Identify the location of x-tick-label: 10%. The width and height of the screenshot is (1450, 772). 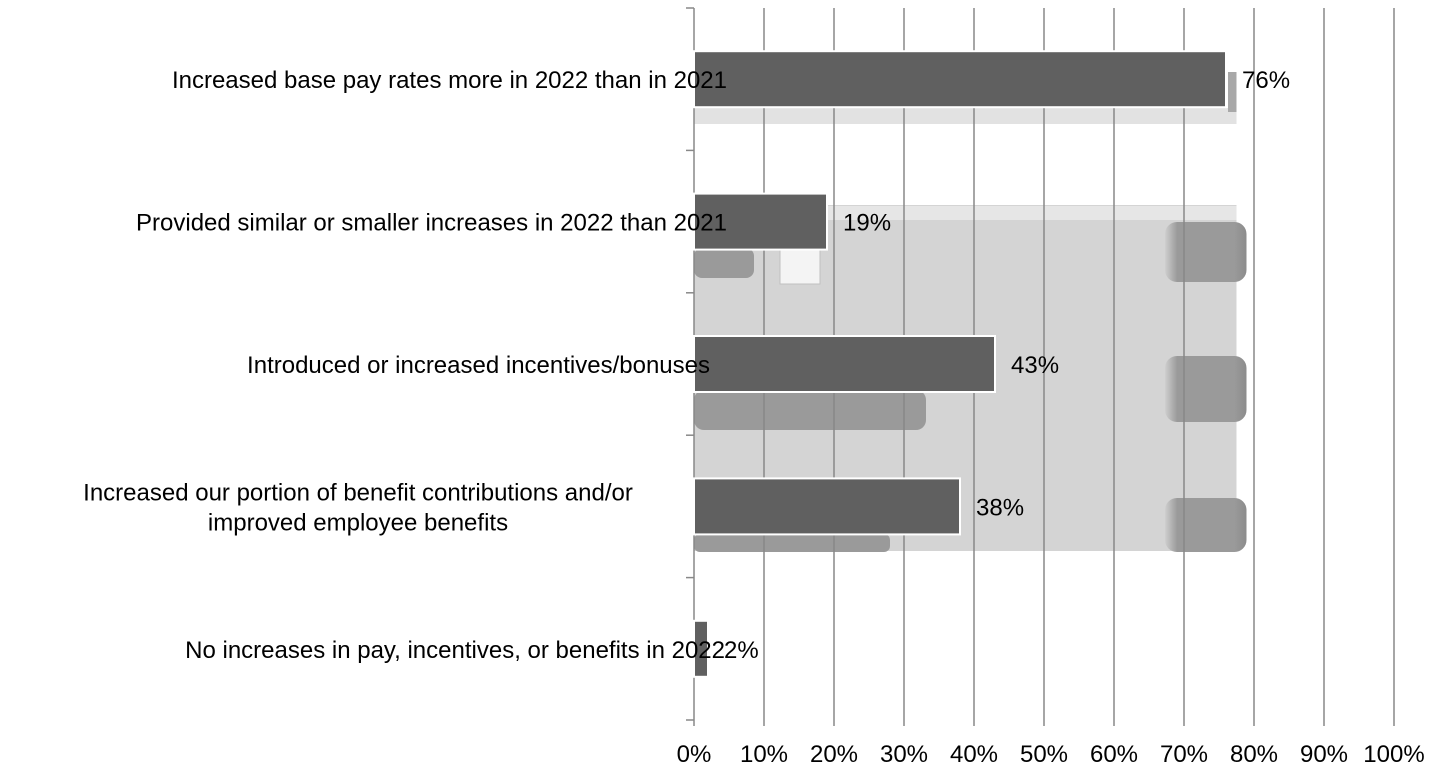
(764, 754).